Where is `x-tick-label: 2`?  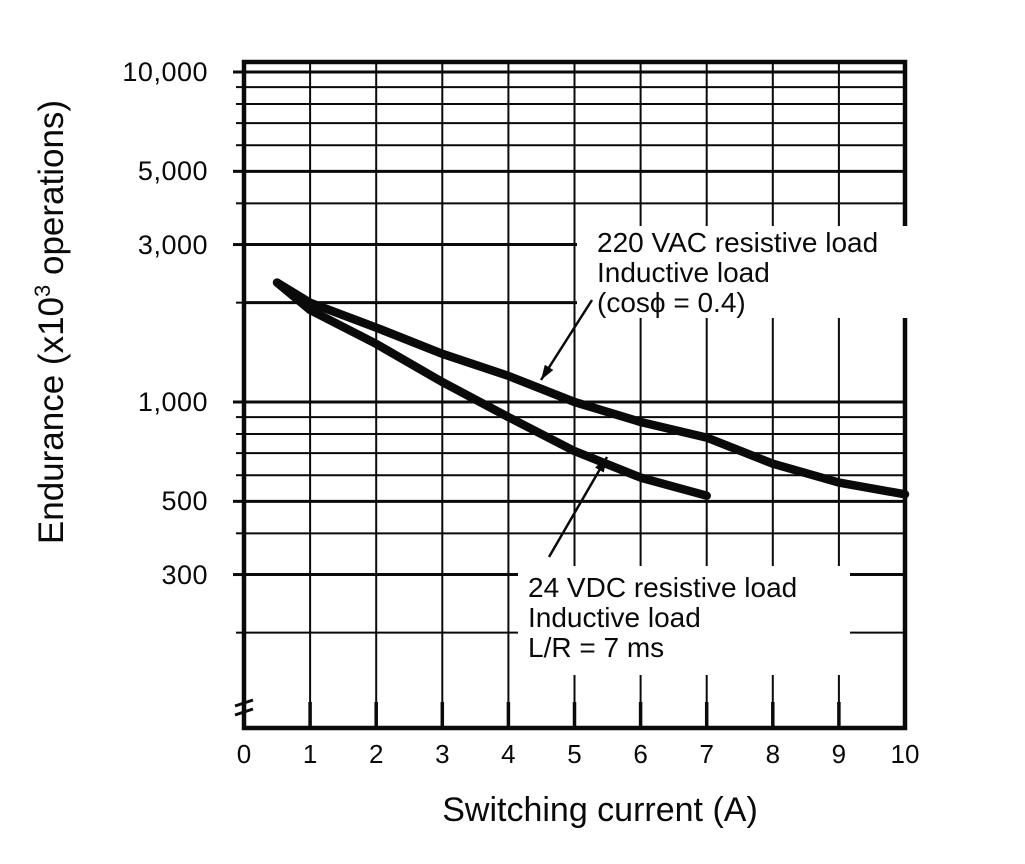
x-tick-label: 2 is located at coordinates (376, 754).